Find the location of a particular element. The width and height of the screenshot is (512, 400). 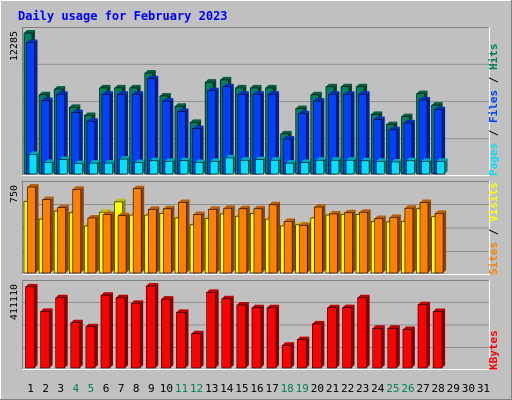

x-tick-label: 13 is located at coordinates (211, 388).